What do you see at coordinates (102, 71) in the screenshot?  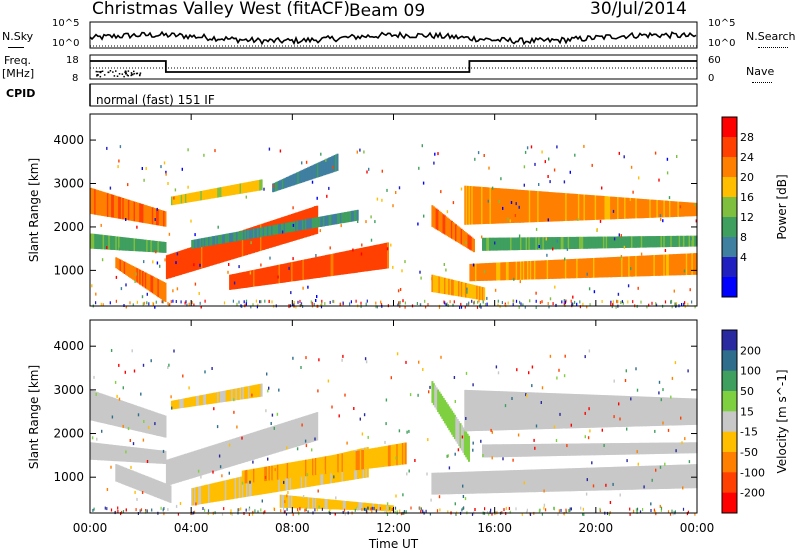 I see `nave-point` at bounding box center [102, 71].